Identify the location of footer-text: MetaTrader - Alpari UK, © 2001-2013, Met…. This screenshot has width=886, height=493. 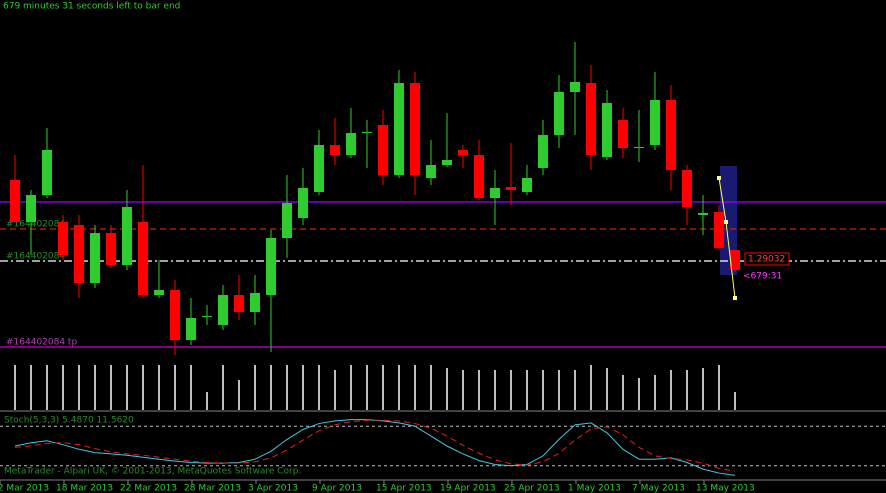
(152, 472).